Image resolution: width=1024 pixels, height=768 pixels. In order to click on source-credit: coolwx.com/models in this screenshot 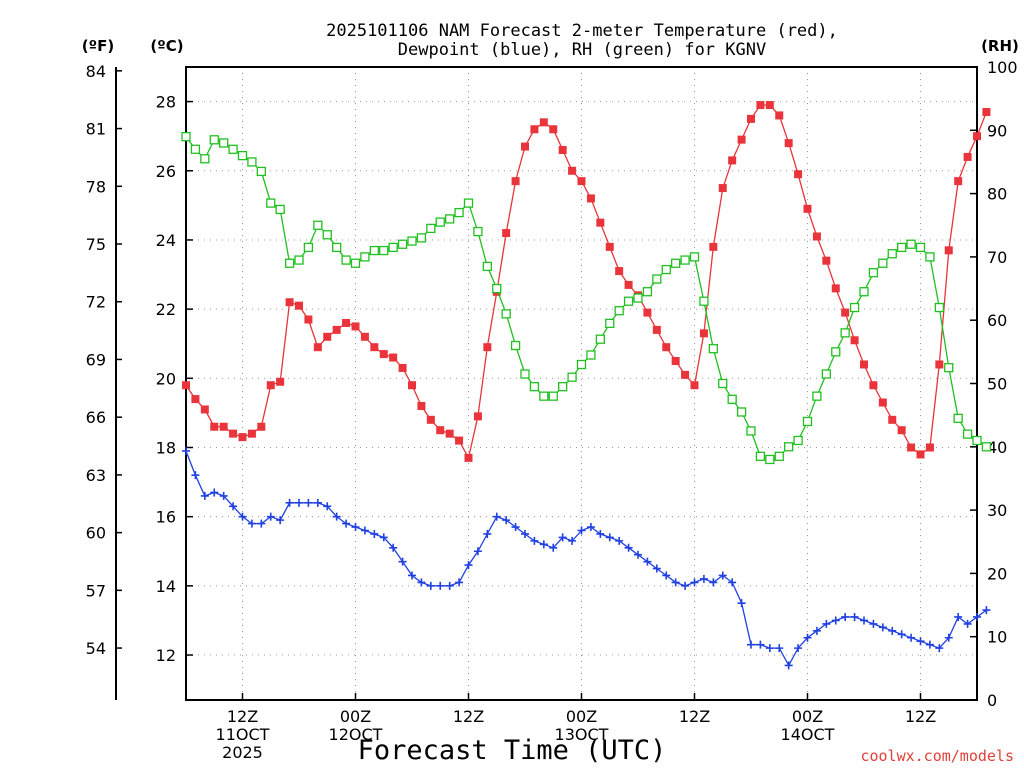, I will do `click(937, 756)`.